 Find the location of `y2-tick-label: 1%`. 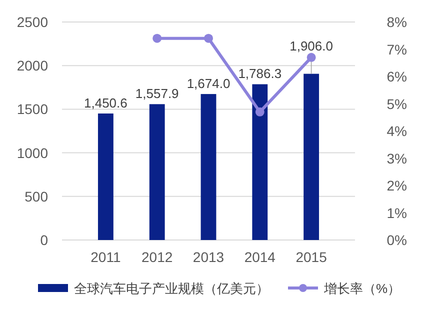

y2-tick-label: 1% is located at coordinates (396, 212).